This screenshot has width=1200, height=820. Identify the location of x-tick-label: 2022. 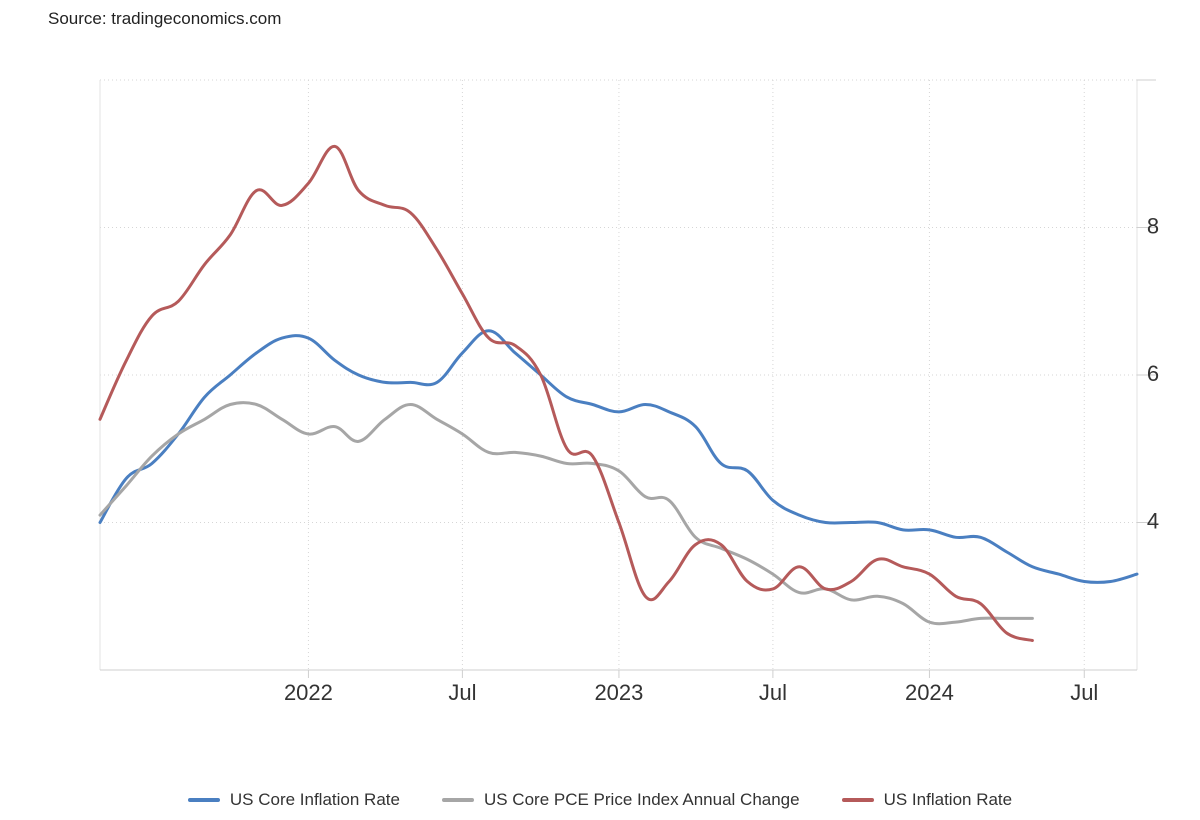
(308, 692).